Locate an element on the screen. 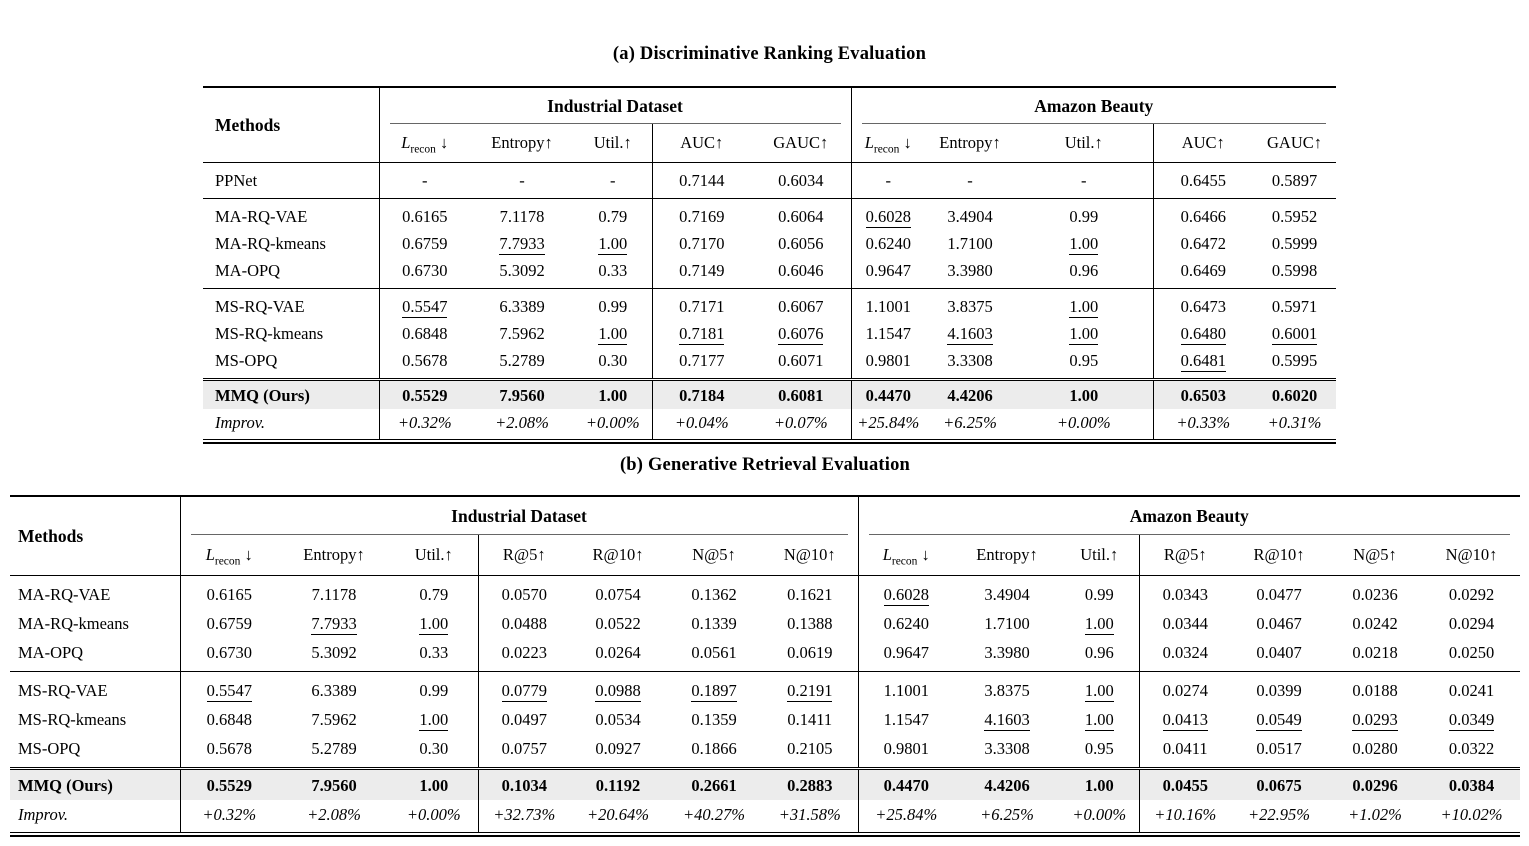 This screenshot has height=846, width=1529. value-cell: 0.79 is located at coordinates (613, 216).